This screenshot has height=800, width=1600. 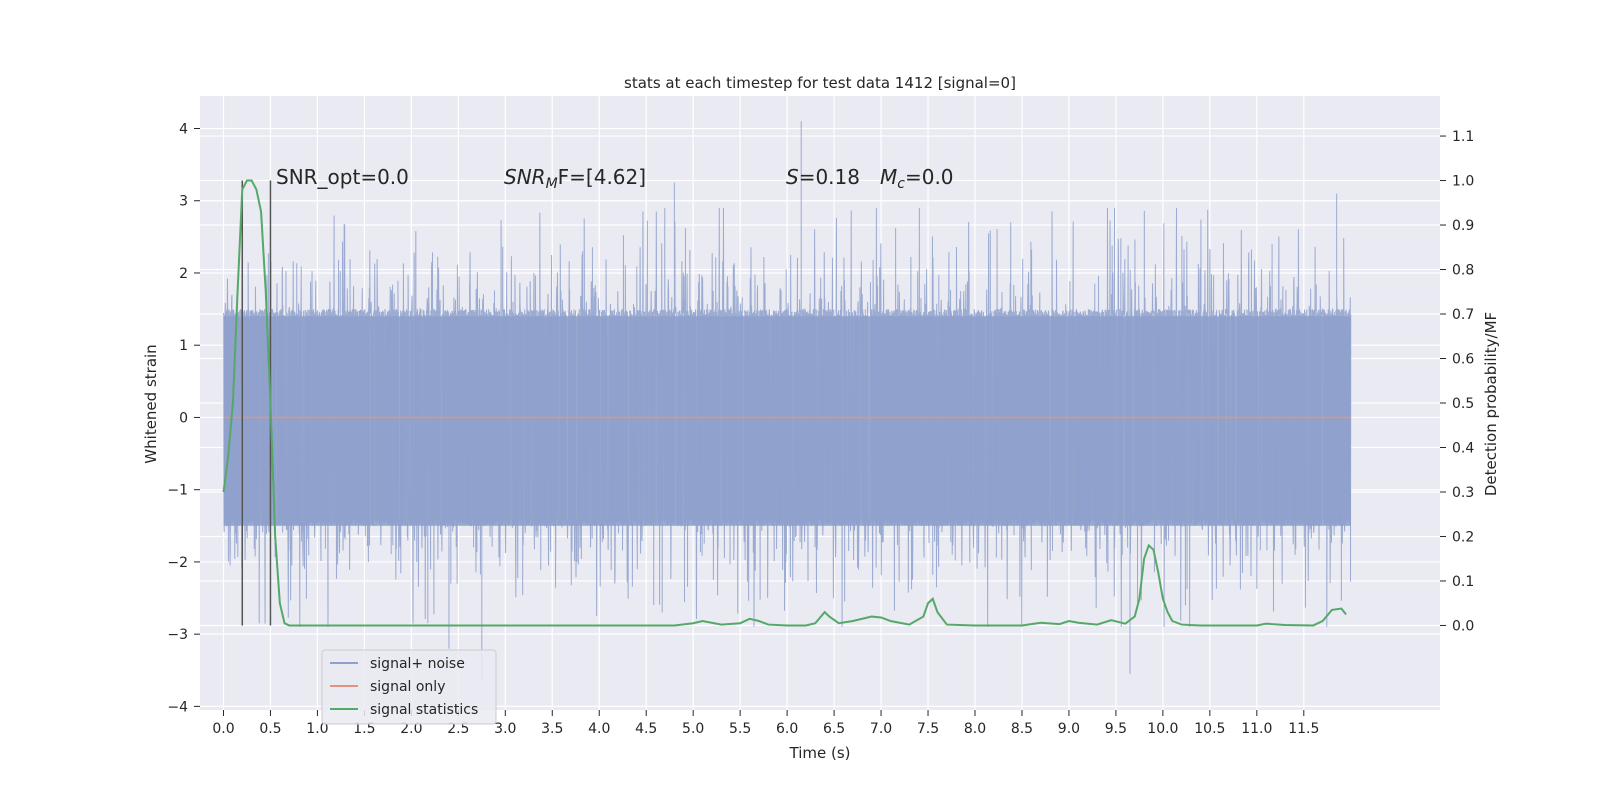 I want to click on y-left-tick-label-4: 0, so click(x=183, y=418).